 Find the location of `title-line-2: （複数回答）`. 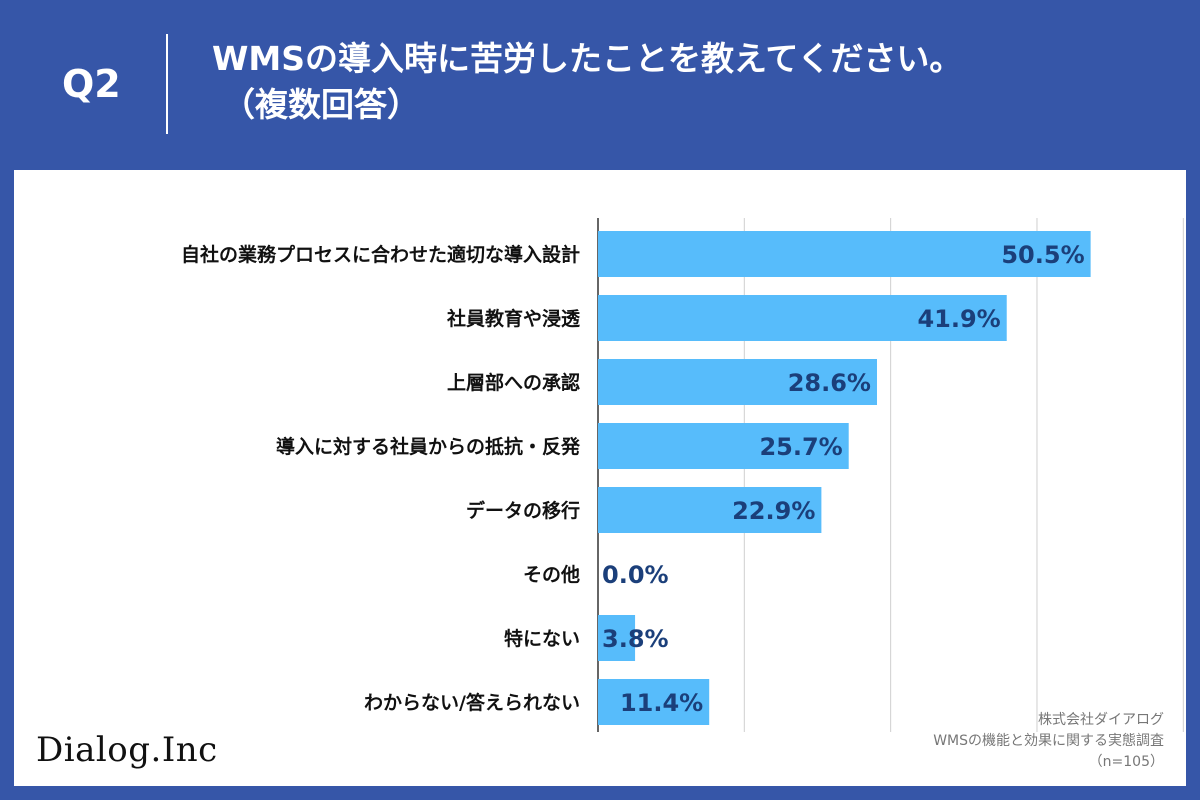

title-line-2: （複数回答） is located at coordinates (321, 104).